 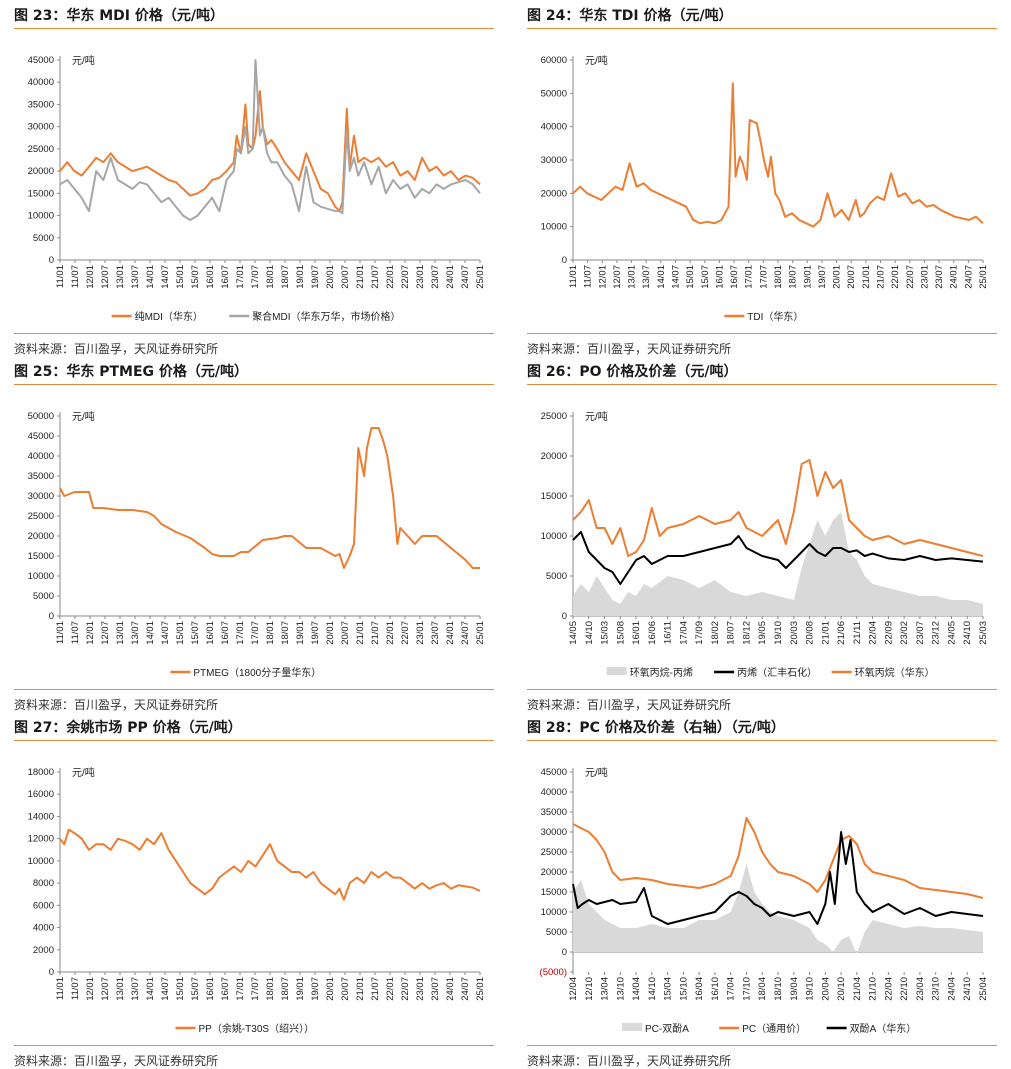 What do you see at coordinates (315, 633) in the screenshot?
I see `x-tick-label: 19/07` at bounding box center [315, 633].